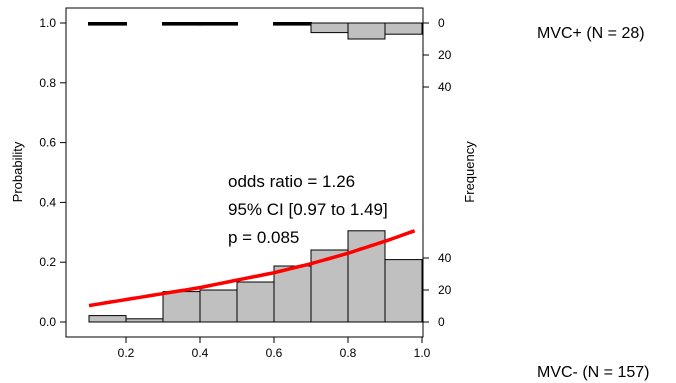 The image size is (676, 383). Describe the element at coordinates (263, 237) in the screenshot. I see `p-value-annotation: p = 0.085` at that location.